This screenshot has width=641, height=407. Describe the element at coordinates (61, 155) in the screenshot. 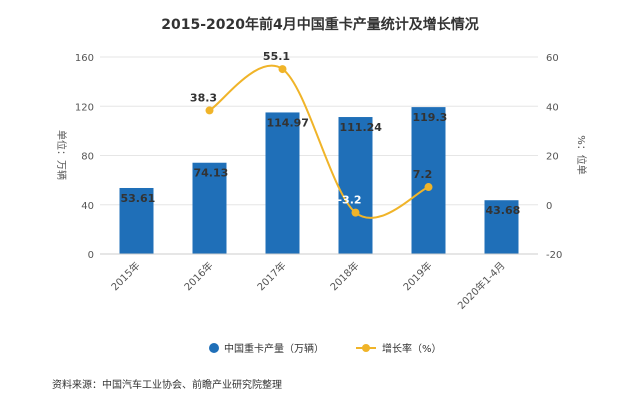

I see `y-axis-title: 单位：万辆` at that location.